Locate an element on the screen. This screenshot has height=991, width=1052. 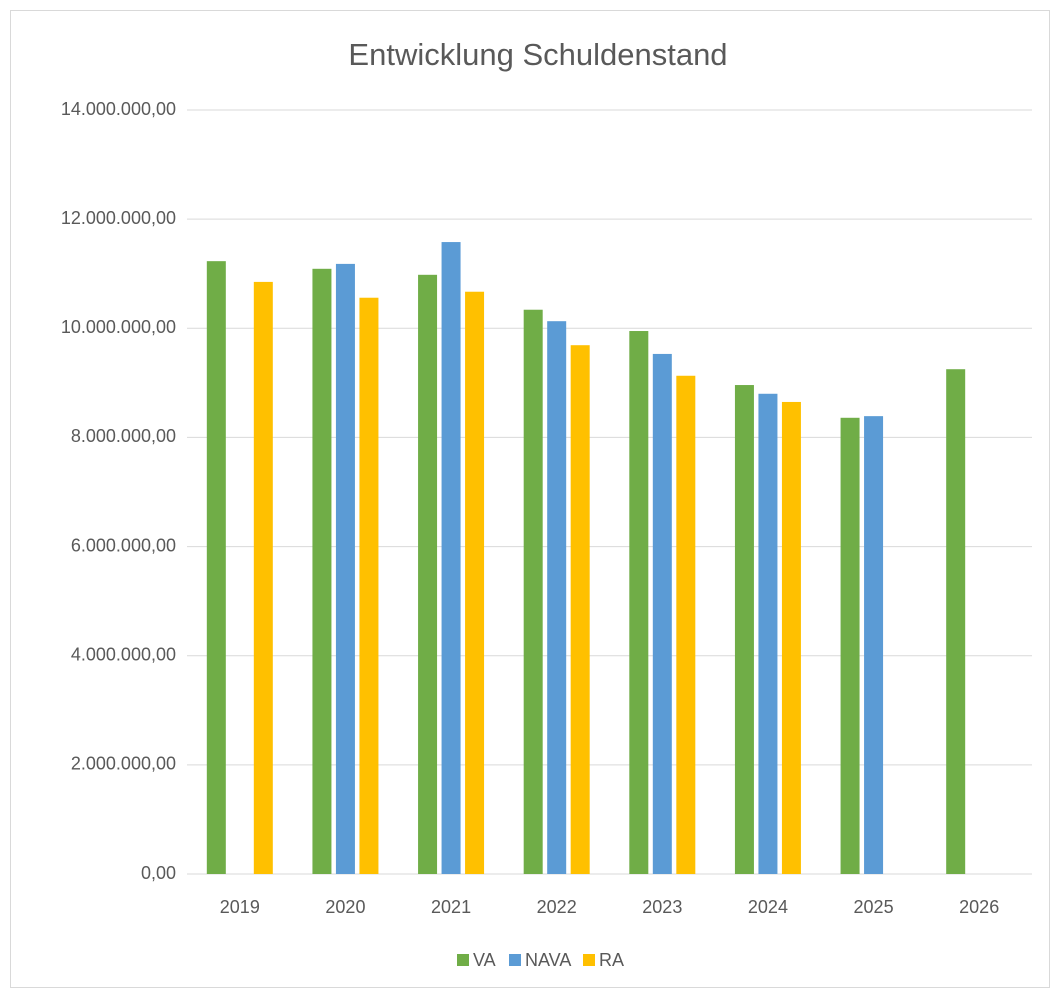
y-tick-label: 2.000.000,00 is located at coordinates (123, 764).